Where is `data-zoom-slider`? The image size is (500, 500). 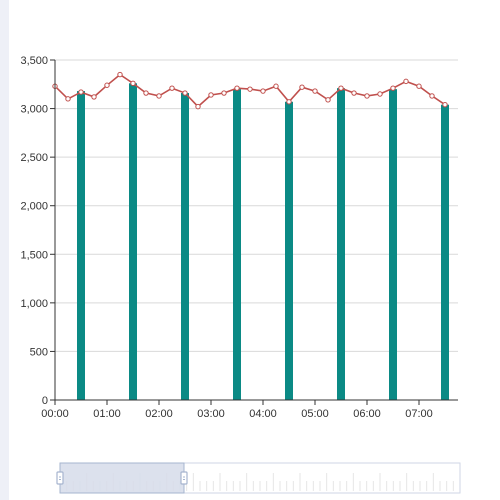 data-zoom-slider is located at coordinates (258, 478).